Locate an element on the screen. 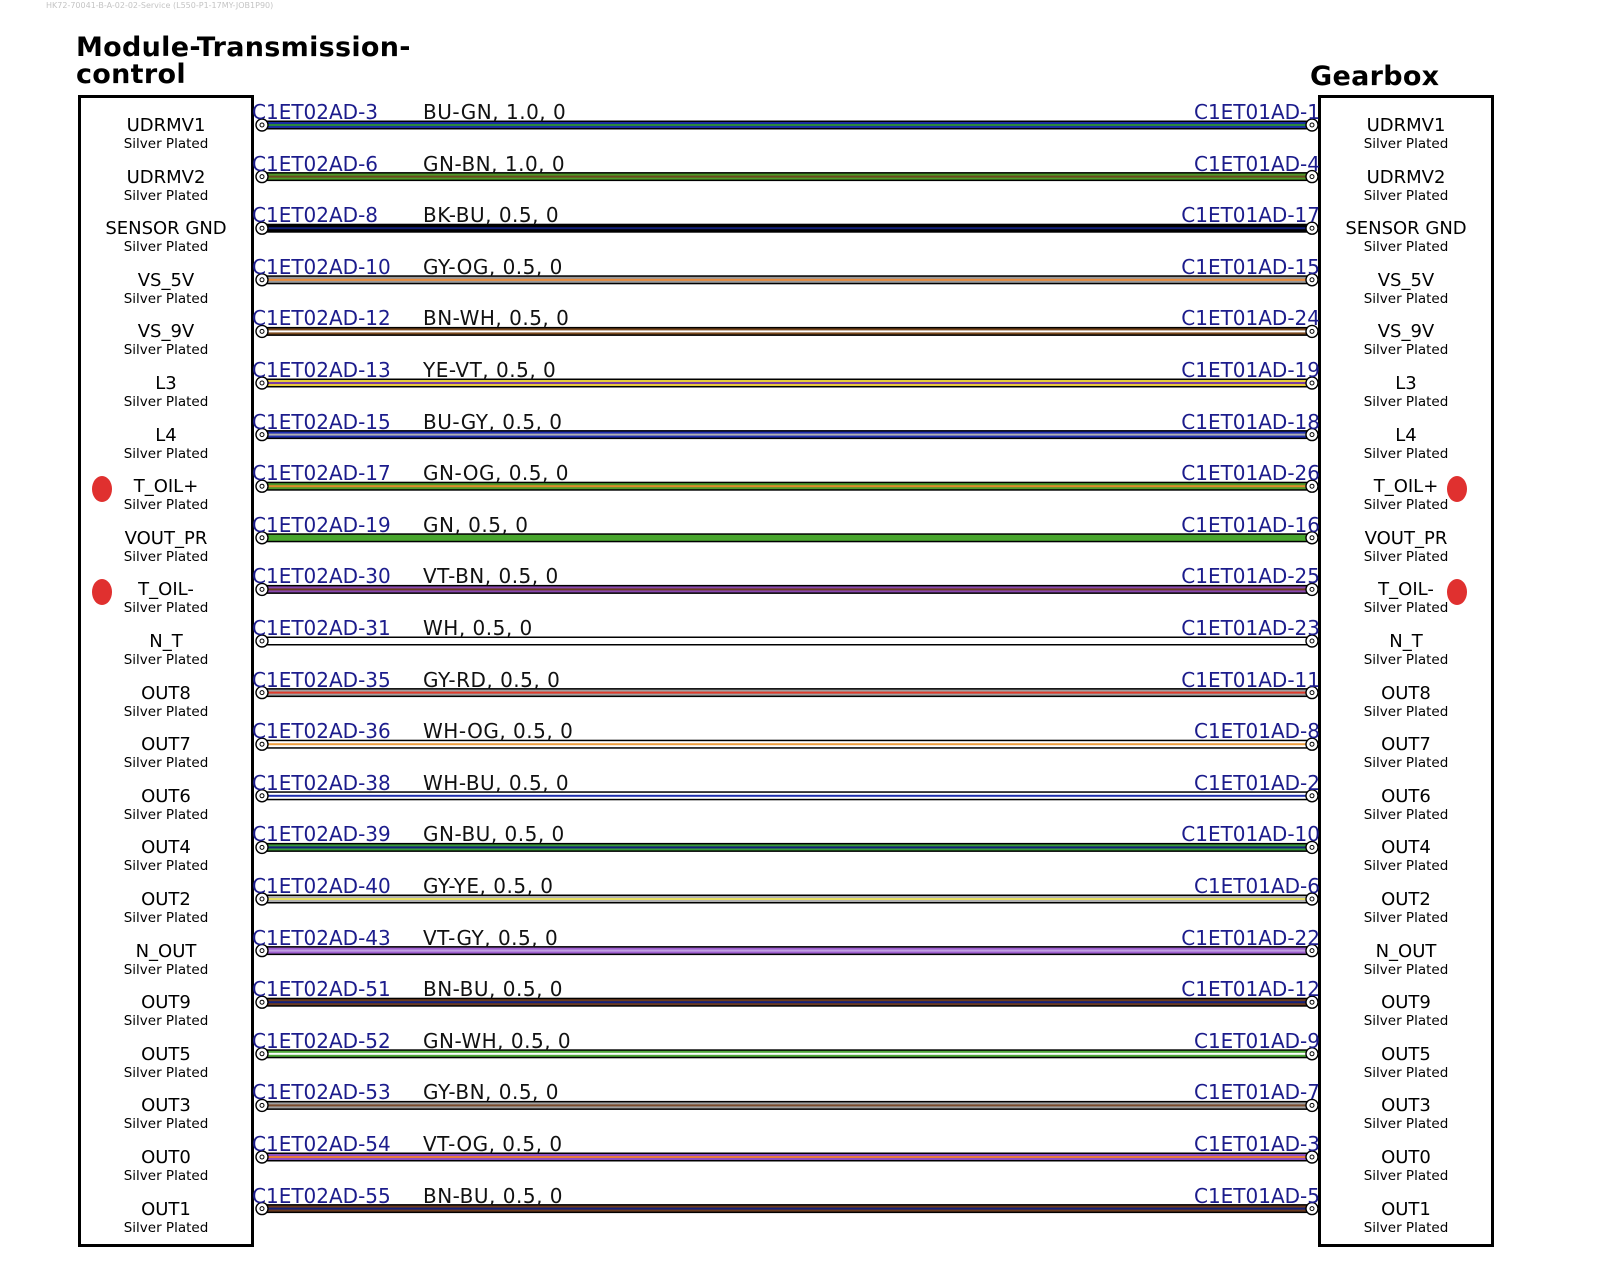 The image size is (1600, 1280). wire-spec-label: YE-VT, 0.5, 0 is located at coordinates (490, 370).